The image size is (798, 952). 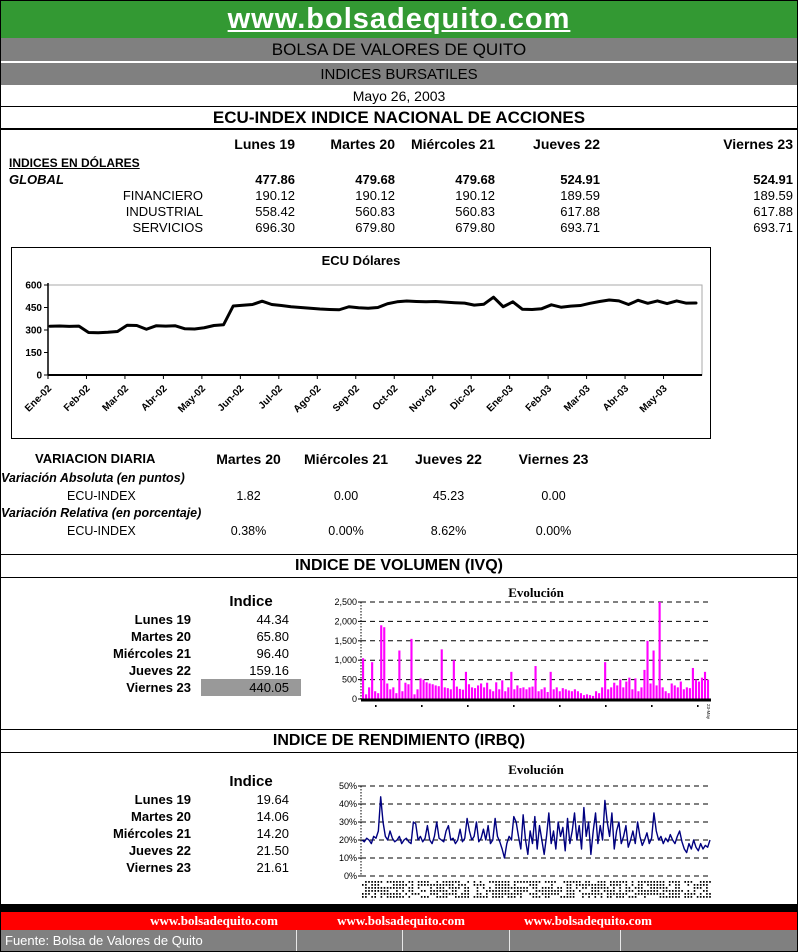 What do you see at coordinates (161, 636) in the screenshot?
I see `day-label: Martes 20` at bounding box center [161, 636].